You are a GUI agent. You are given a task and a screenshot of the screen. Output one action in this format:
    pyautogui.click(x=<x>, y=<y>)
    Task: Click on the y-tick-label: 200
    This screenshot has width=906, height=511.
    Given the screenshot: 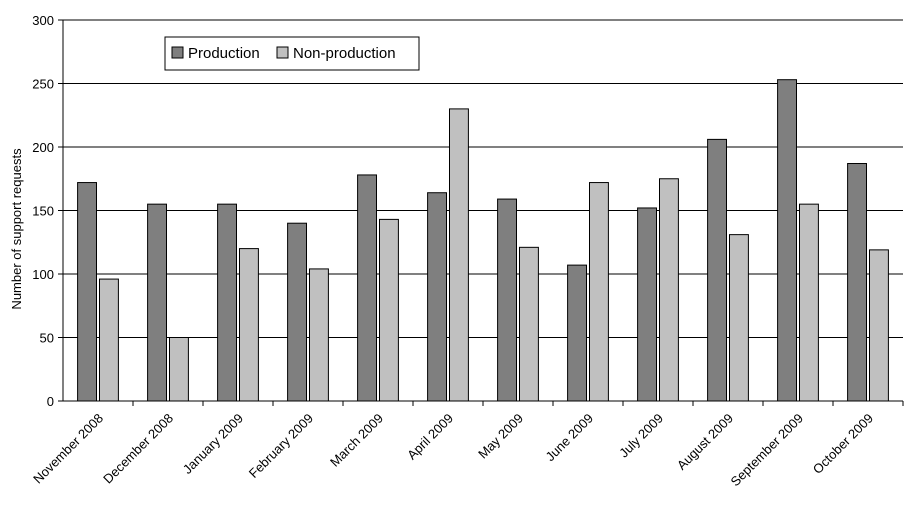 What is the action you would take?
    pyautogui.click(x=43, y=147)
    